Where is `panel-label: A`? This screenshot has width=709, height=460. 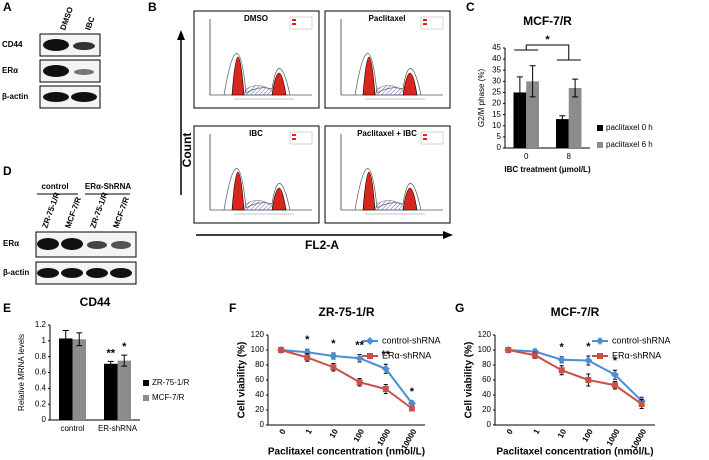 panel-label: A is located at coordinates (7, 7).